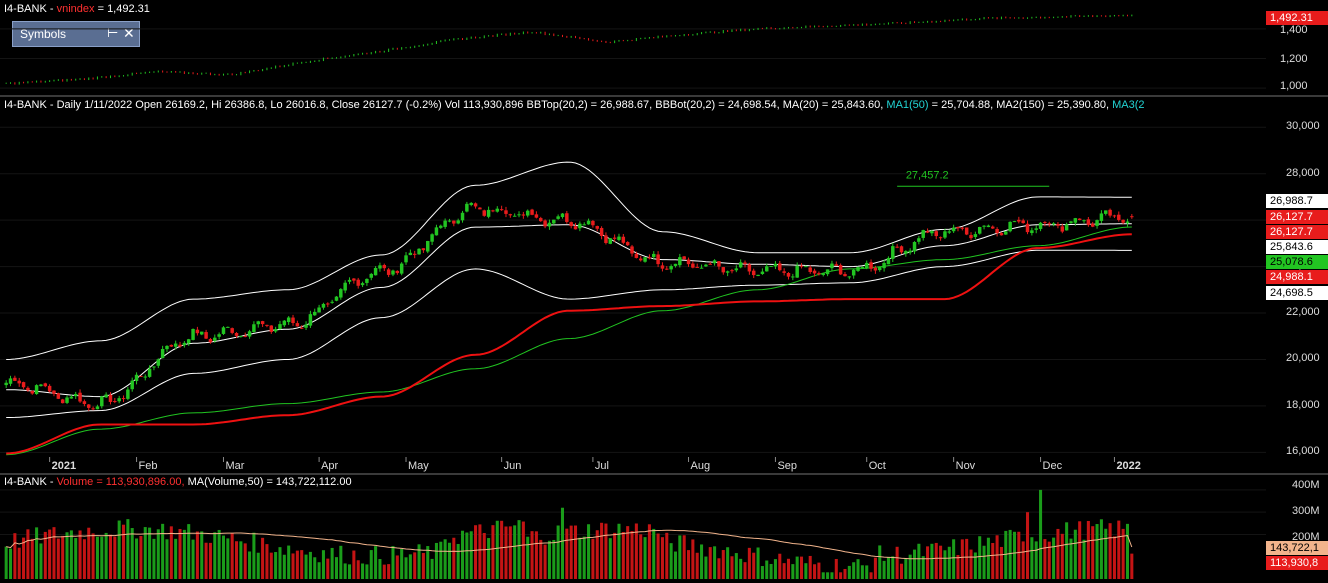  Describe the element at coordinates (76, 34) in the screenshot. I see `symbols-panel: Symbols ⊢ ✕` at that location.